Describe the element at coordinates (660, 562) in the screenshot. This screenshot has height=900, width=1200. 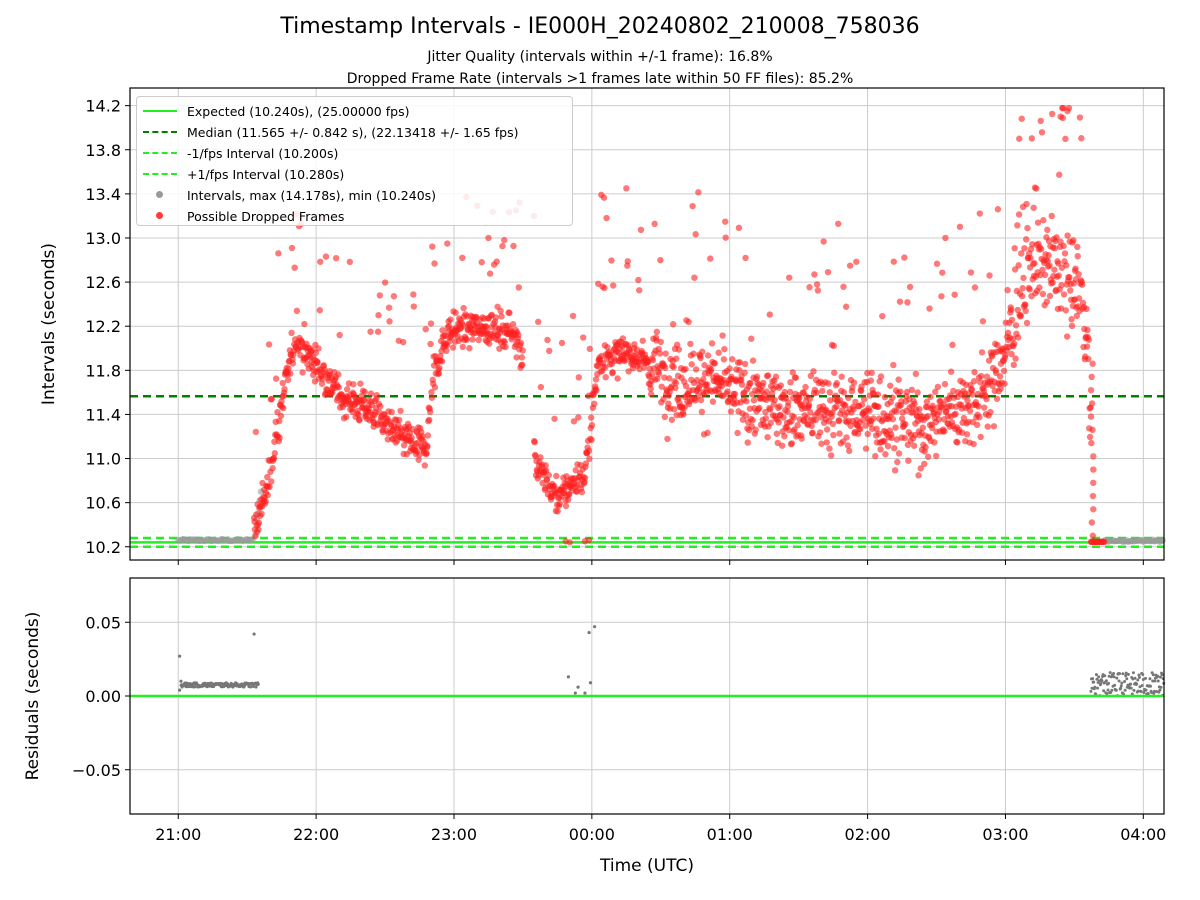
I see `top-x-ticks` at that location.